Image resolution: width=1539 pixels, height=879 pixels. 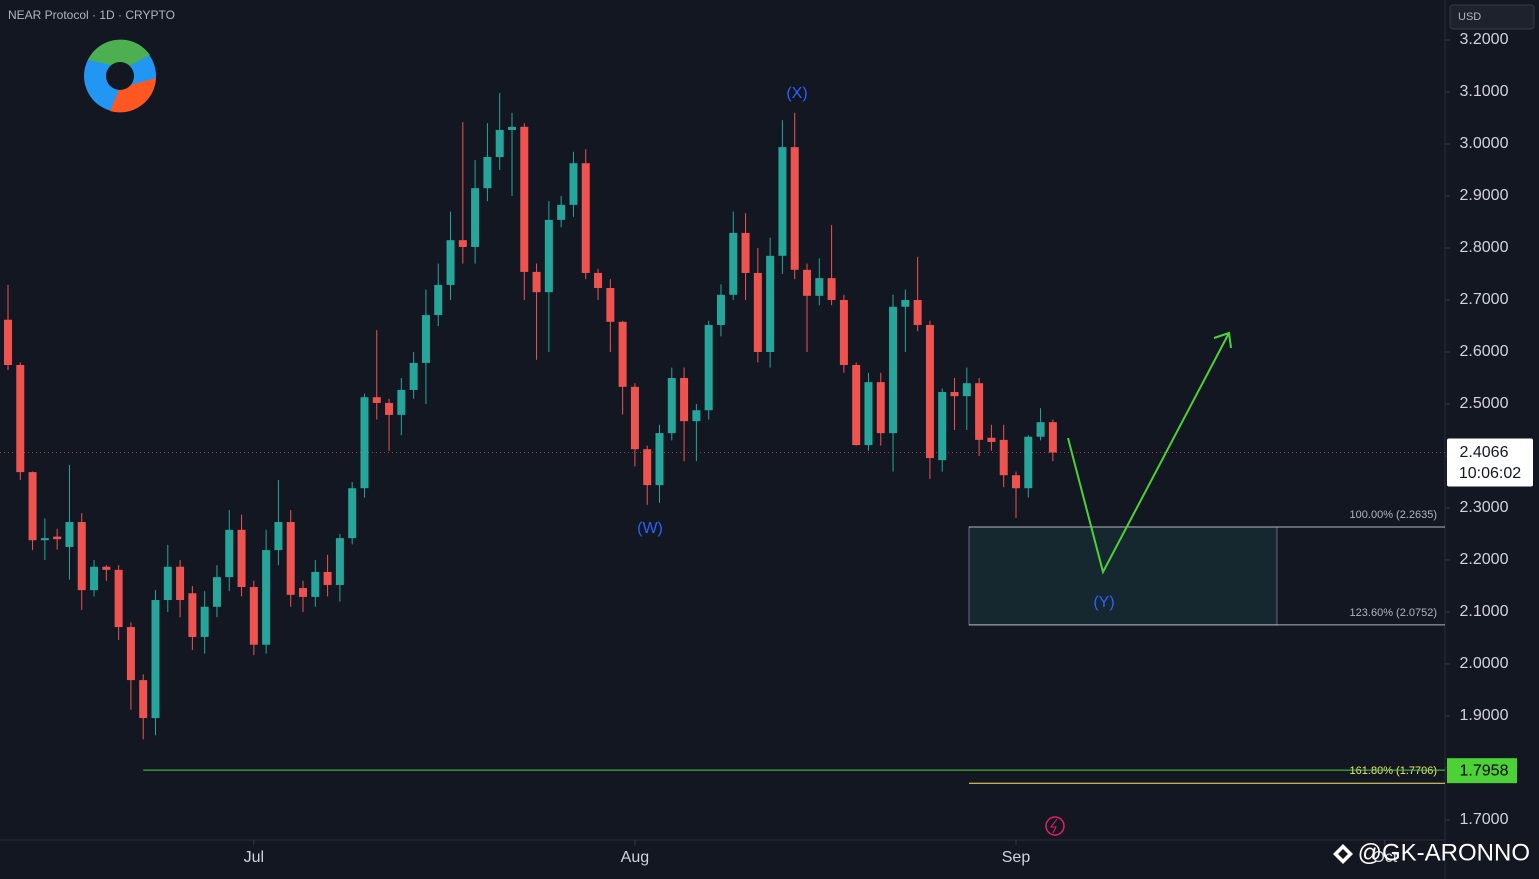 What do you see at coordinates (1148, 453) in the screenshot?
I see `projection-arrow` at bounding box center [1148, 453].